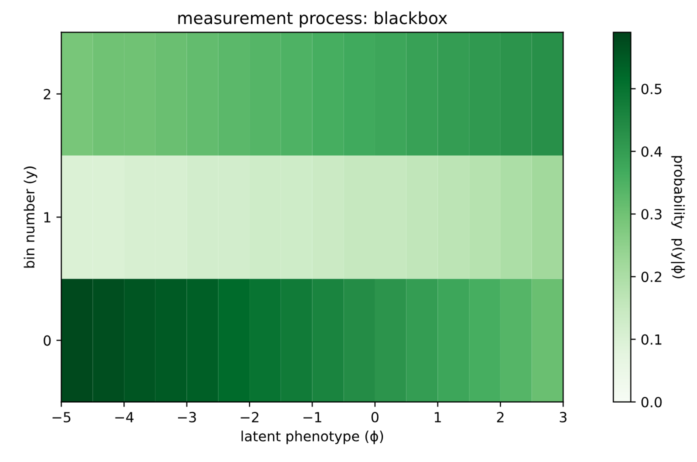 This screenshot has height=462, width=697. Describe the element at coordinates (563, 417) in the screenshot. I see `x-tick-label: 3` at that location.